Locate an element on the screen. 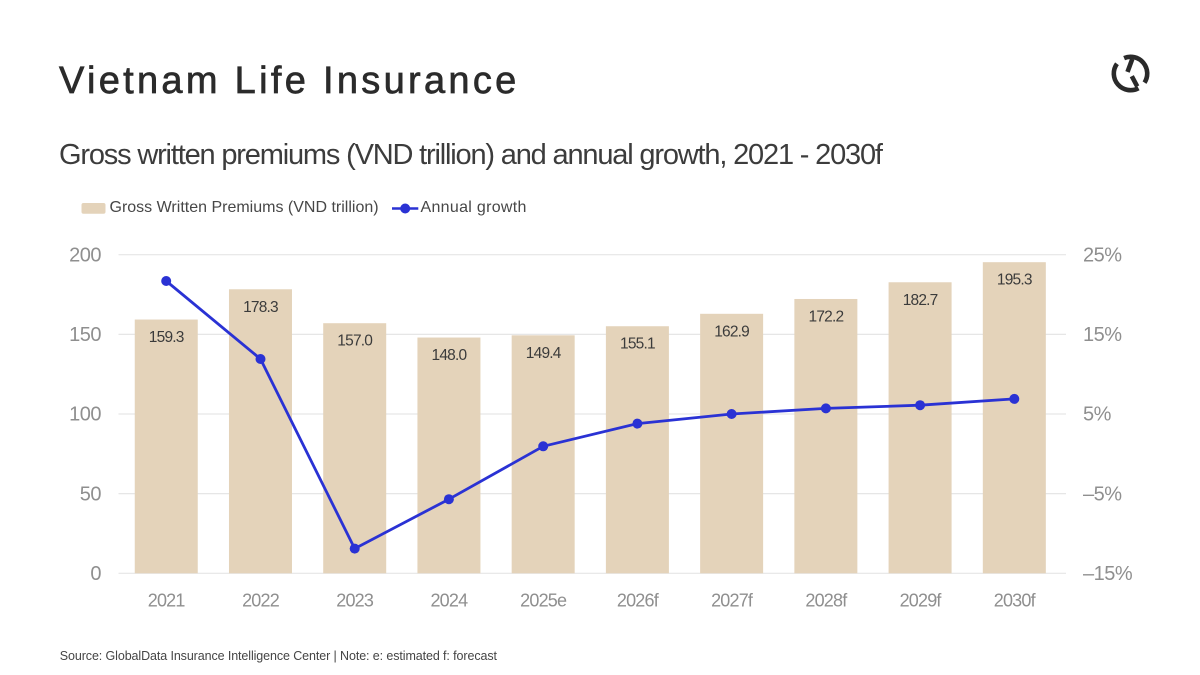  svg-text: 178.3 is located at coordinates (260, 307).